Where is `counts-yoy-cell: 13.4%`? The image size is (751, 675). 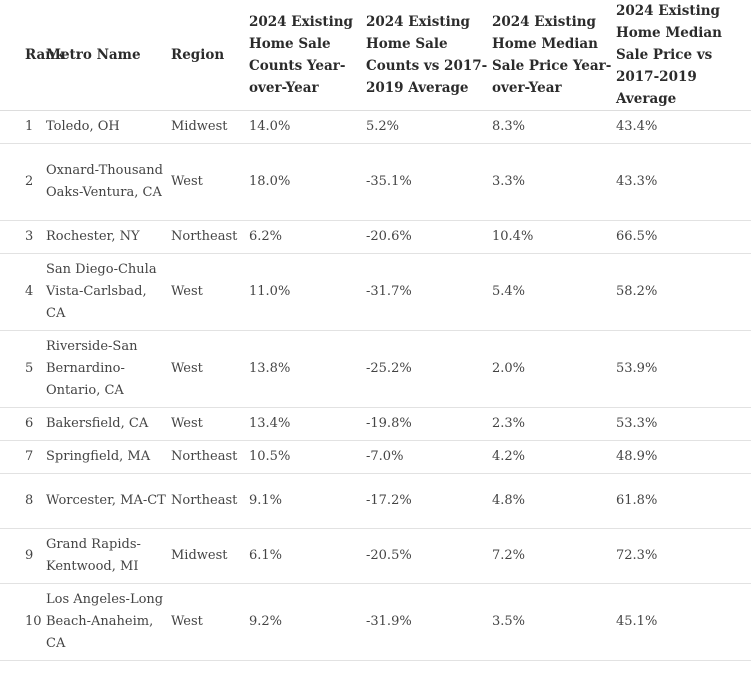 counts-yoy-cell: 13.4% is located at coordinates (307, 424).